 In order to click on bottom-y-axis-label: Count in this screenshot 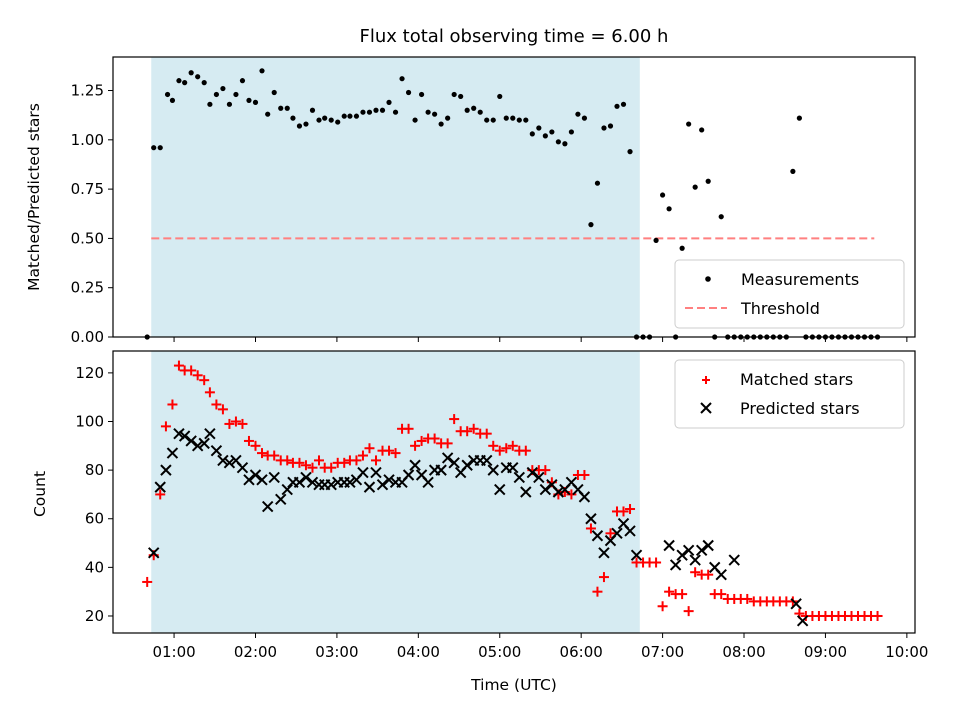, I will do `click(40, 494)`.